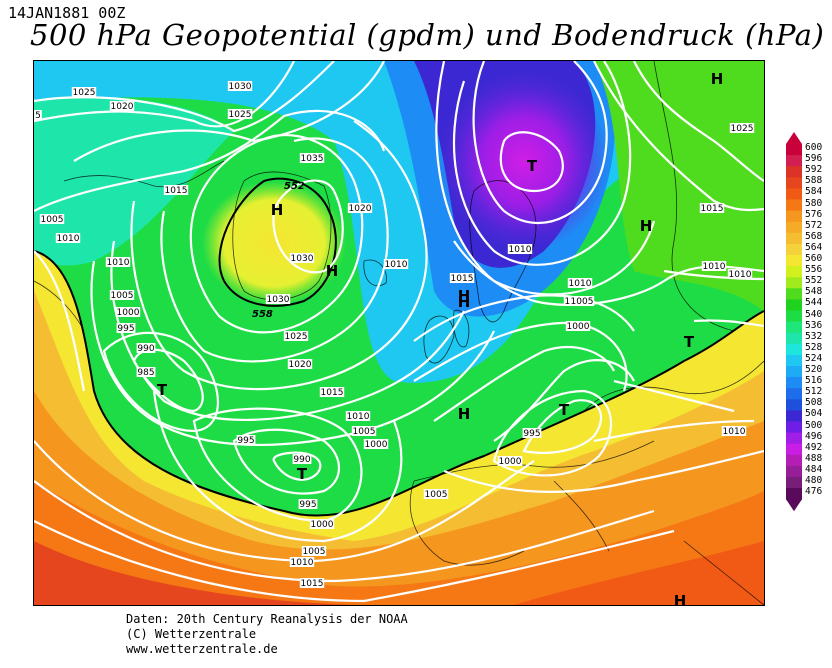 The image size is (832, 668). What do you see at coordinates (814, 203) in the screenshot?
I see `scale-value-label: 580` at bounding box center [814, 203].